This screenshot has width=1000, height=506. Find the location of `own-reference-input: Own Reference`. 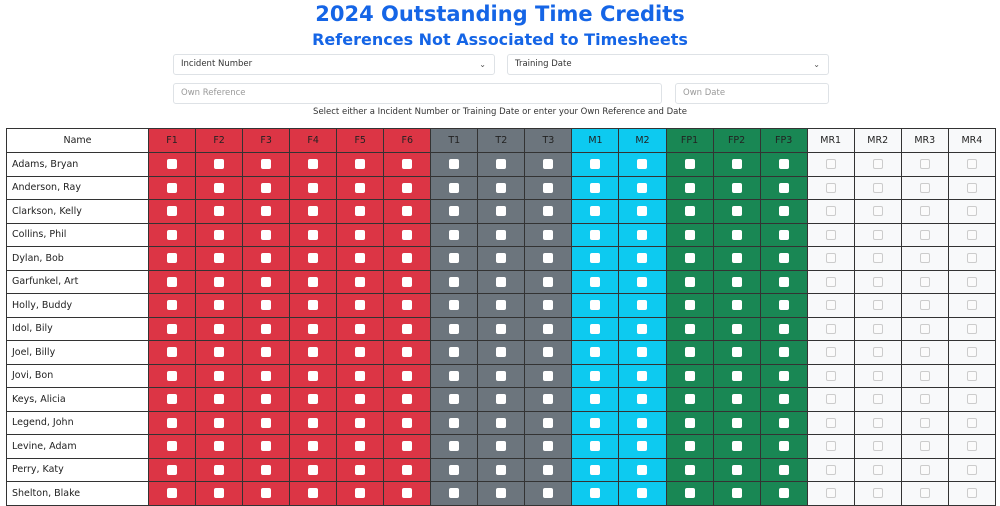

own-reference-input: Own Reference is located at coordinates (417, 93).